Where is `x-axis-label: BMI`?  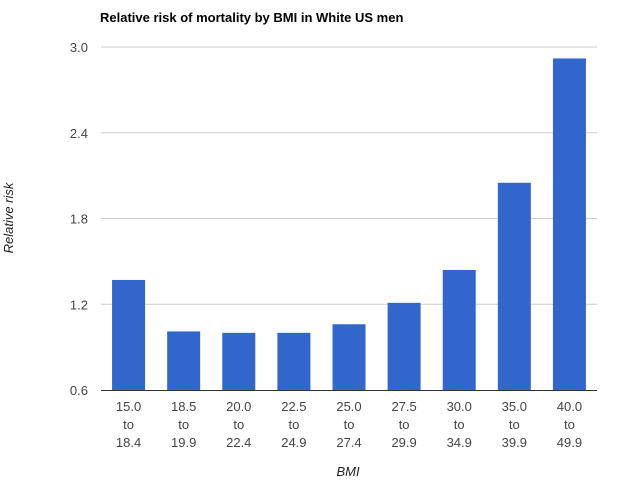 x-axis-label: BMI is located at coordinates (348, 471).